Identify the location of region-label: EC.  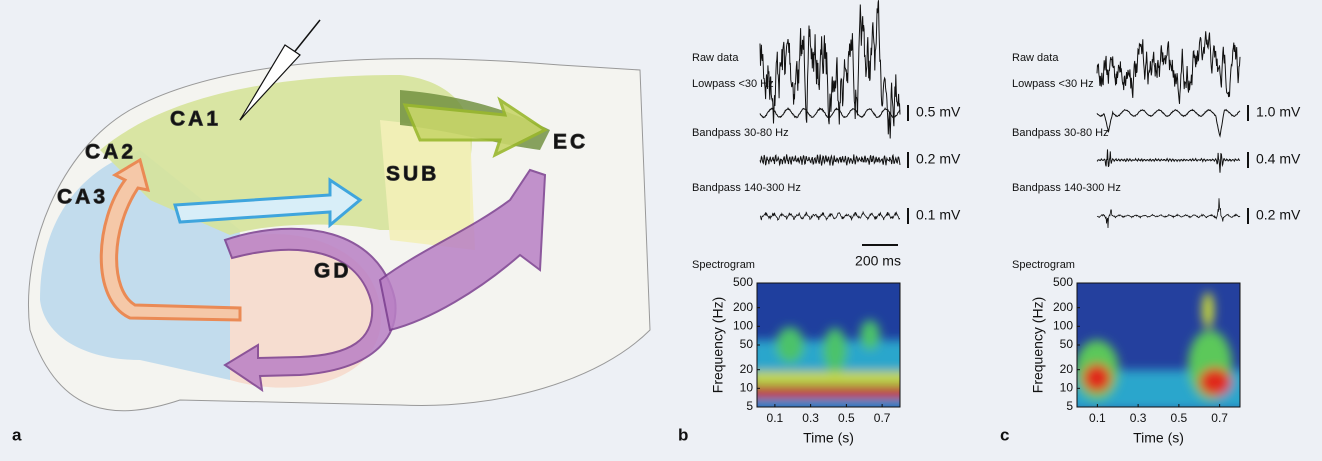
(570, 142).